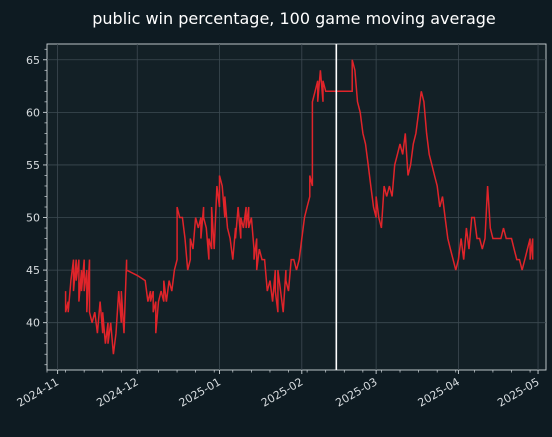 Image resolution: width=552 pixels, height=437 pixels. Describe the element at coordinates (117, 392) in the screenshot. I see `x-tick-label-1: 2024-12` at that location.